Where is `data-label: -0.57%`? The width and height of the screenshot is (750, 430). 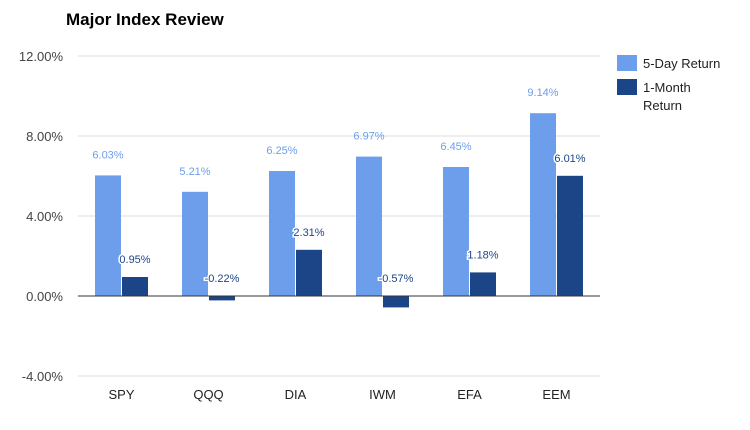
data-label: -0.57% is located at coordinates (396, 279).